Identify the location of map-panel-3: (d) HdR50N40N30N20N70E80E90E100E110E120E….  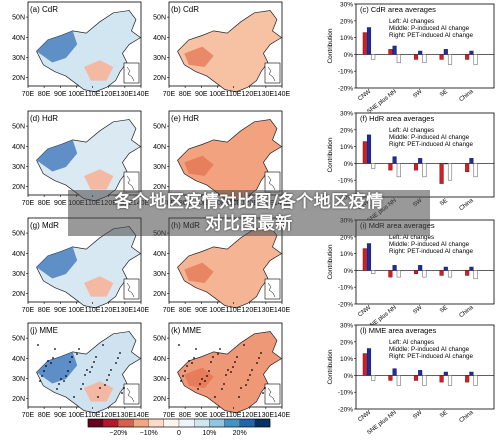
(80, 158).